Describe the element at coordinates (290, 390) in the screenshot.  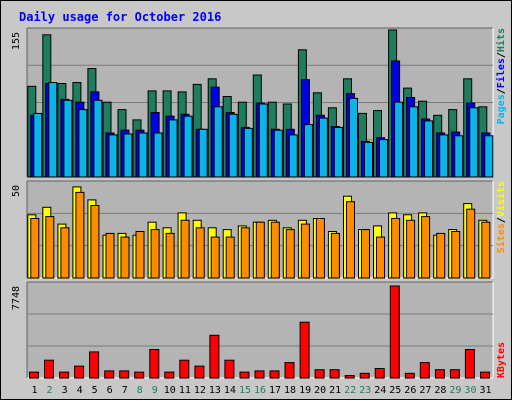
I see `x-tick-label-day-18: 18` at that location.